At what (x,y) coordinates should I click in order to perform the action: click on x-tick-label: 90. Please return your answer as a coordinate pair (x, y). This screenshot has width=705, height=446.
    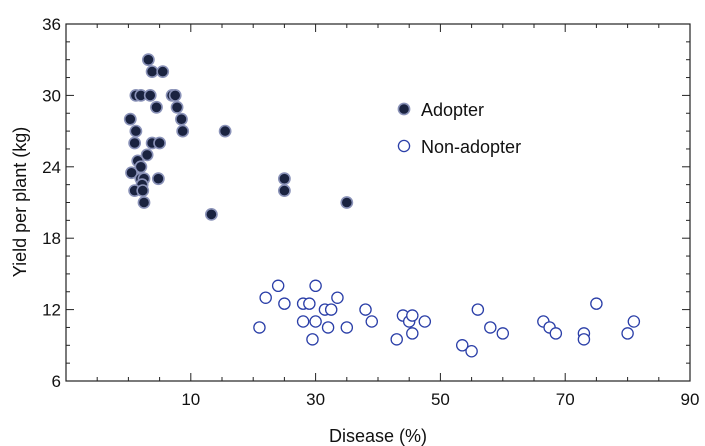
    Looking at the image, I should click on (690, 399).